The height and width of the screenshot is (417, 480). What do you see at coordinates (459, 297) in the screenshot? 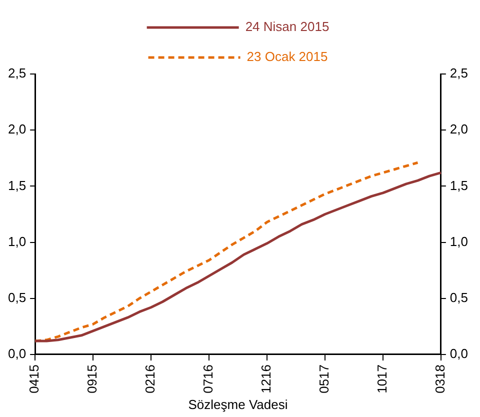
I see `y2-tick-label: 0,5` at bounding box center [459, 297].